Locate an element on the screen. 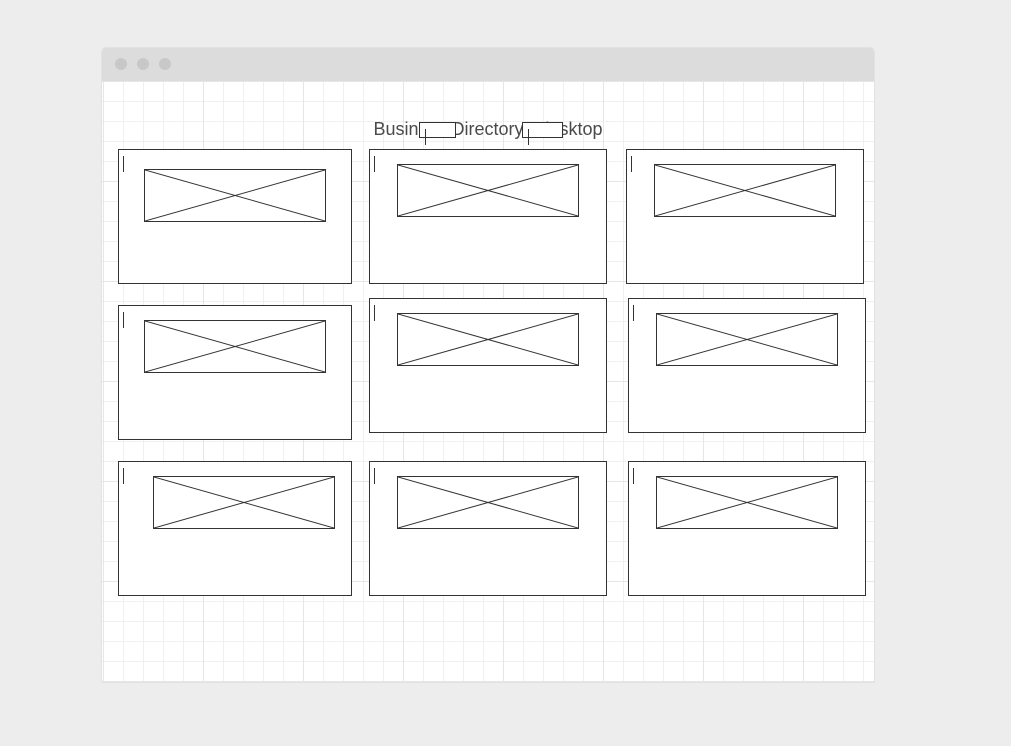  minimize-dot-icon is located at coordinates (143, 64).